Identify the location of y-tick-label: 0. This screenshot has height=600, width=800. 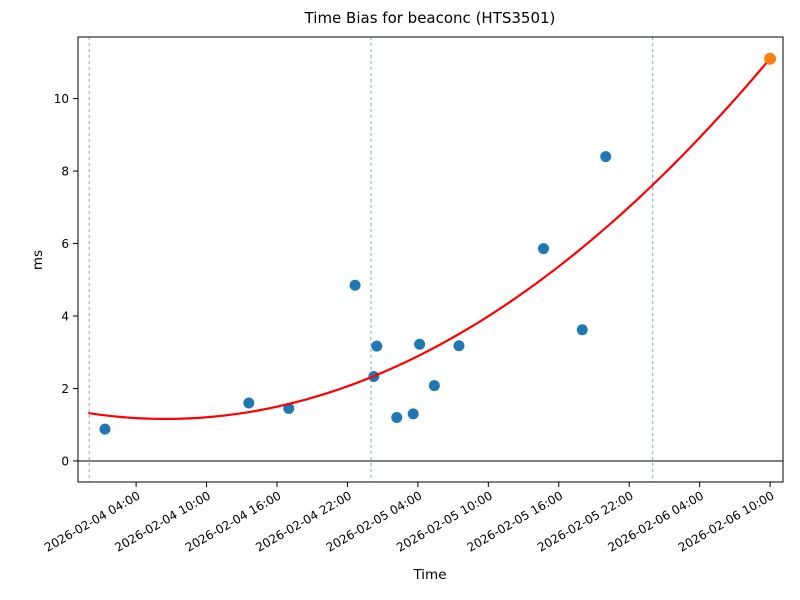
(65, 461).